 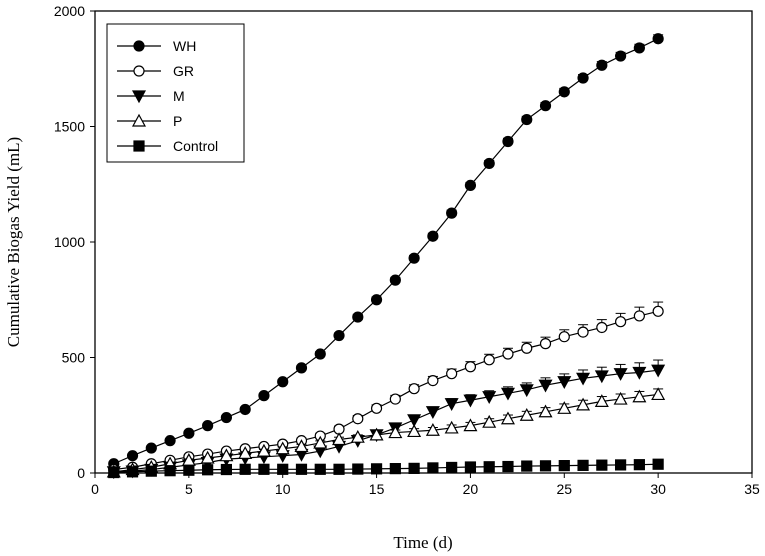 I want to click on legend-label-control: Control, so click(x=195, y=146).